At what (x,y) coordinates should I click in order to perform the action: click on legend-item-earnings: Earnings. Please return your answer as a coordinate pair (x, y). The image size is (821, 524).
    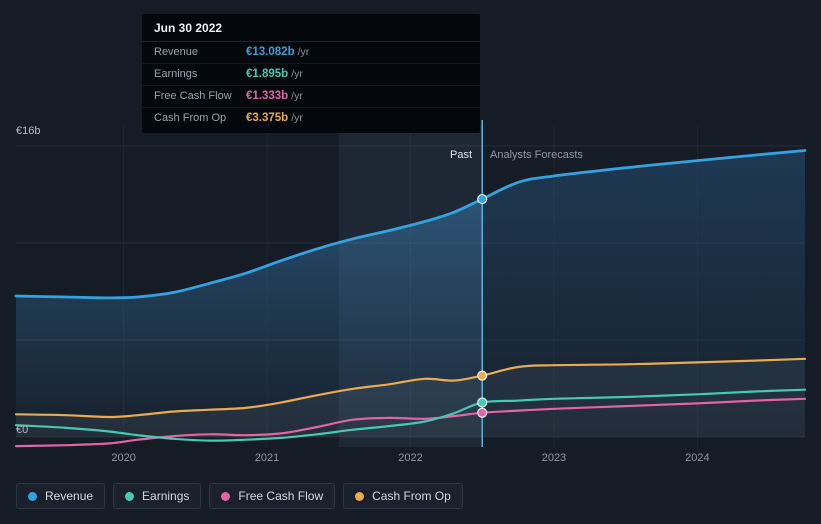
    Looking at the image, I should click on (157, 496).